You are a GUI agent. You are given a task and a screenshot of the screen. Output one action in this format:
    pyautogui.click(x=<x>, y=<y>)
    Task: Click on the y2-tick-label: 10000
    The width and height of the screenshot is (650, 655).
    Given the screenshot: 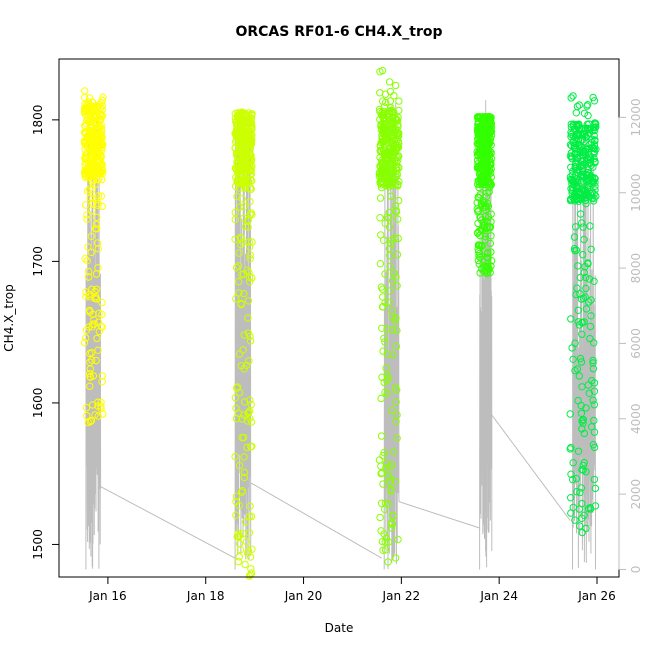 What is the action you would take?
    pyautogui.click(x=636, y=193)
    